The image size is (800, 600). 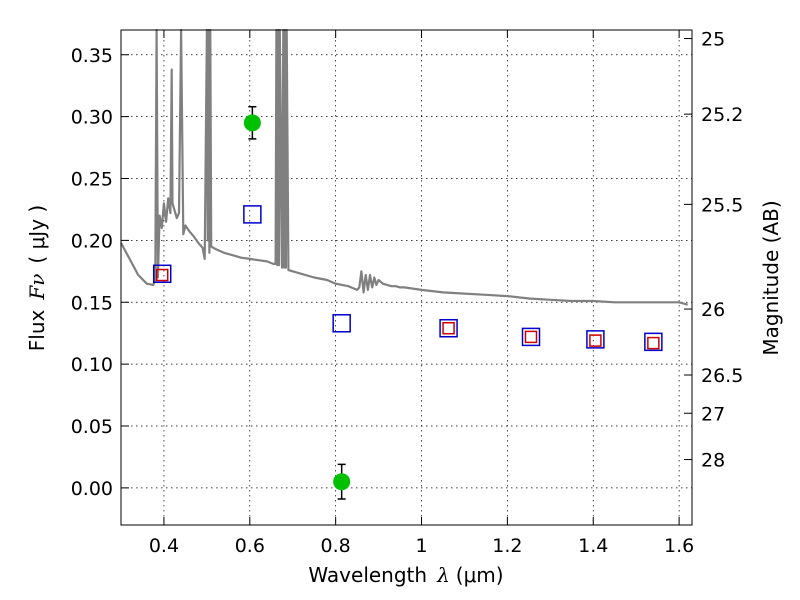 What do you see at coordinates (92, 118) in the screenshot?
I see `y-tick-label: 0.30` at bounding box center [92, 118].